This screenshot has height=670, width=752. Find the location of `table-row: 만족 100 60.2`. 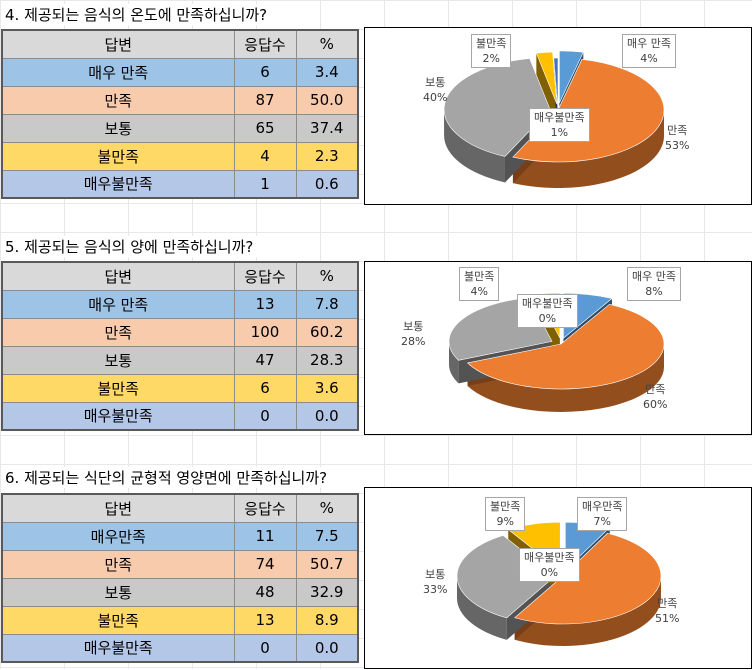

table-row: 만족 100 60.2 is located at coordinates (180, 332).